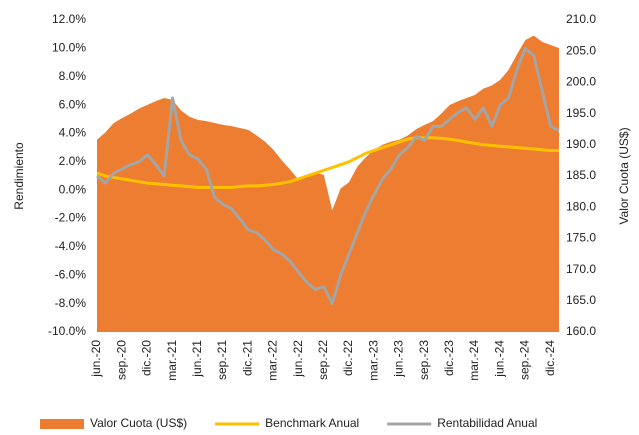 The width and height of the screenshot is (639, 435). Describe the element at coordinates (73, 76) in the screenshot. I see `y-tick-label: 8.0%` at that location.